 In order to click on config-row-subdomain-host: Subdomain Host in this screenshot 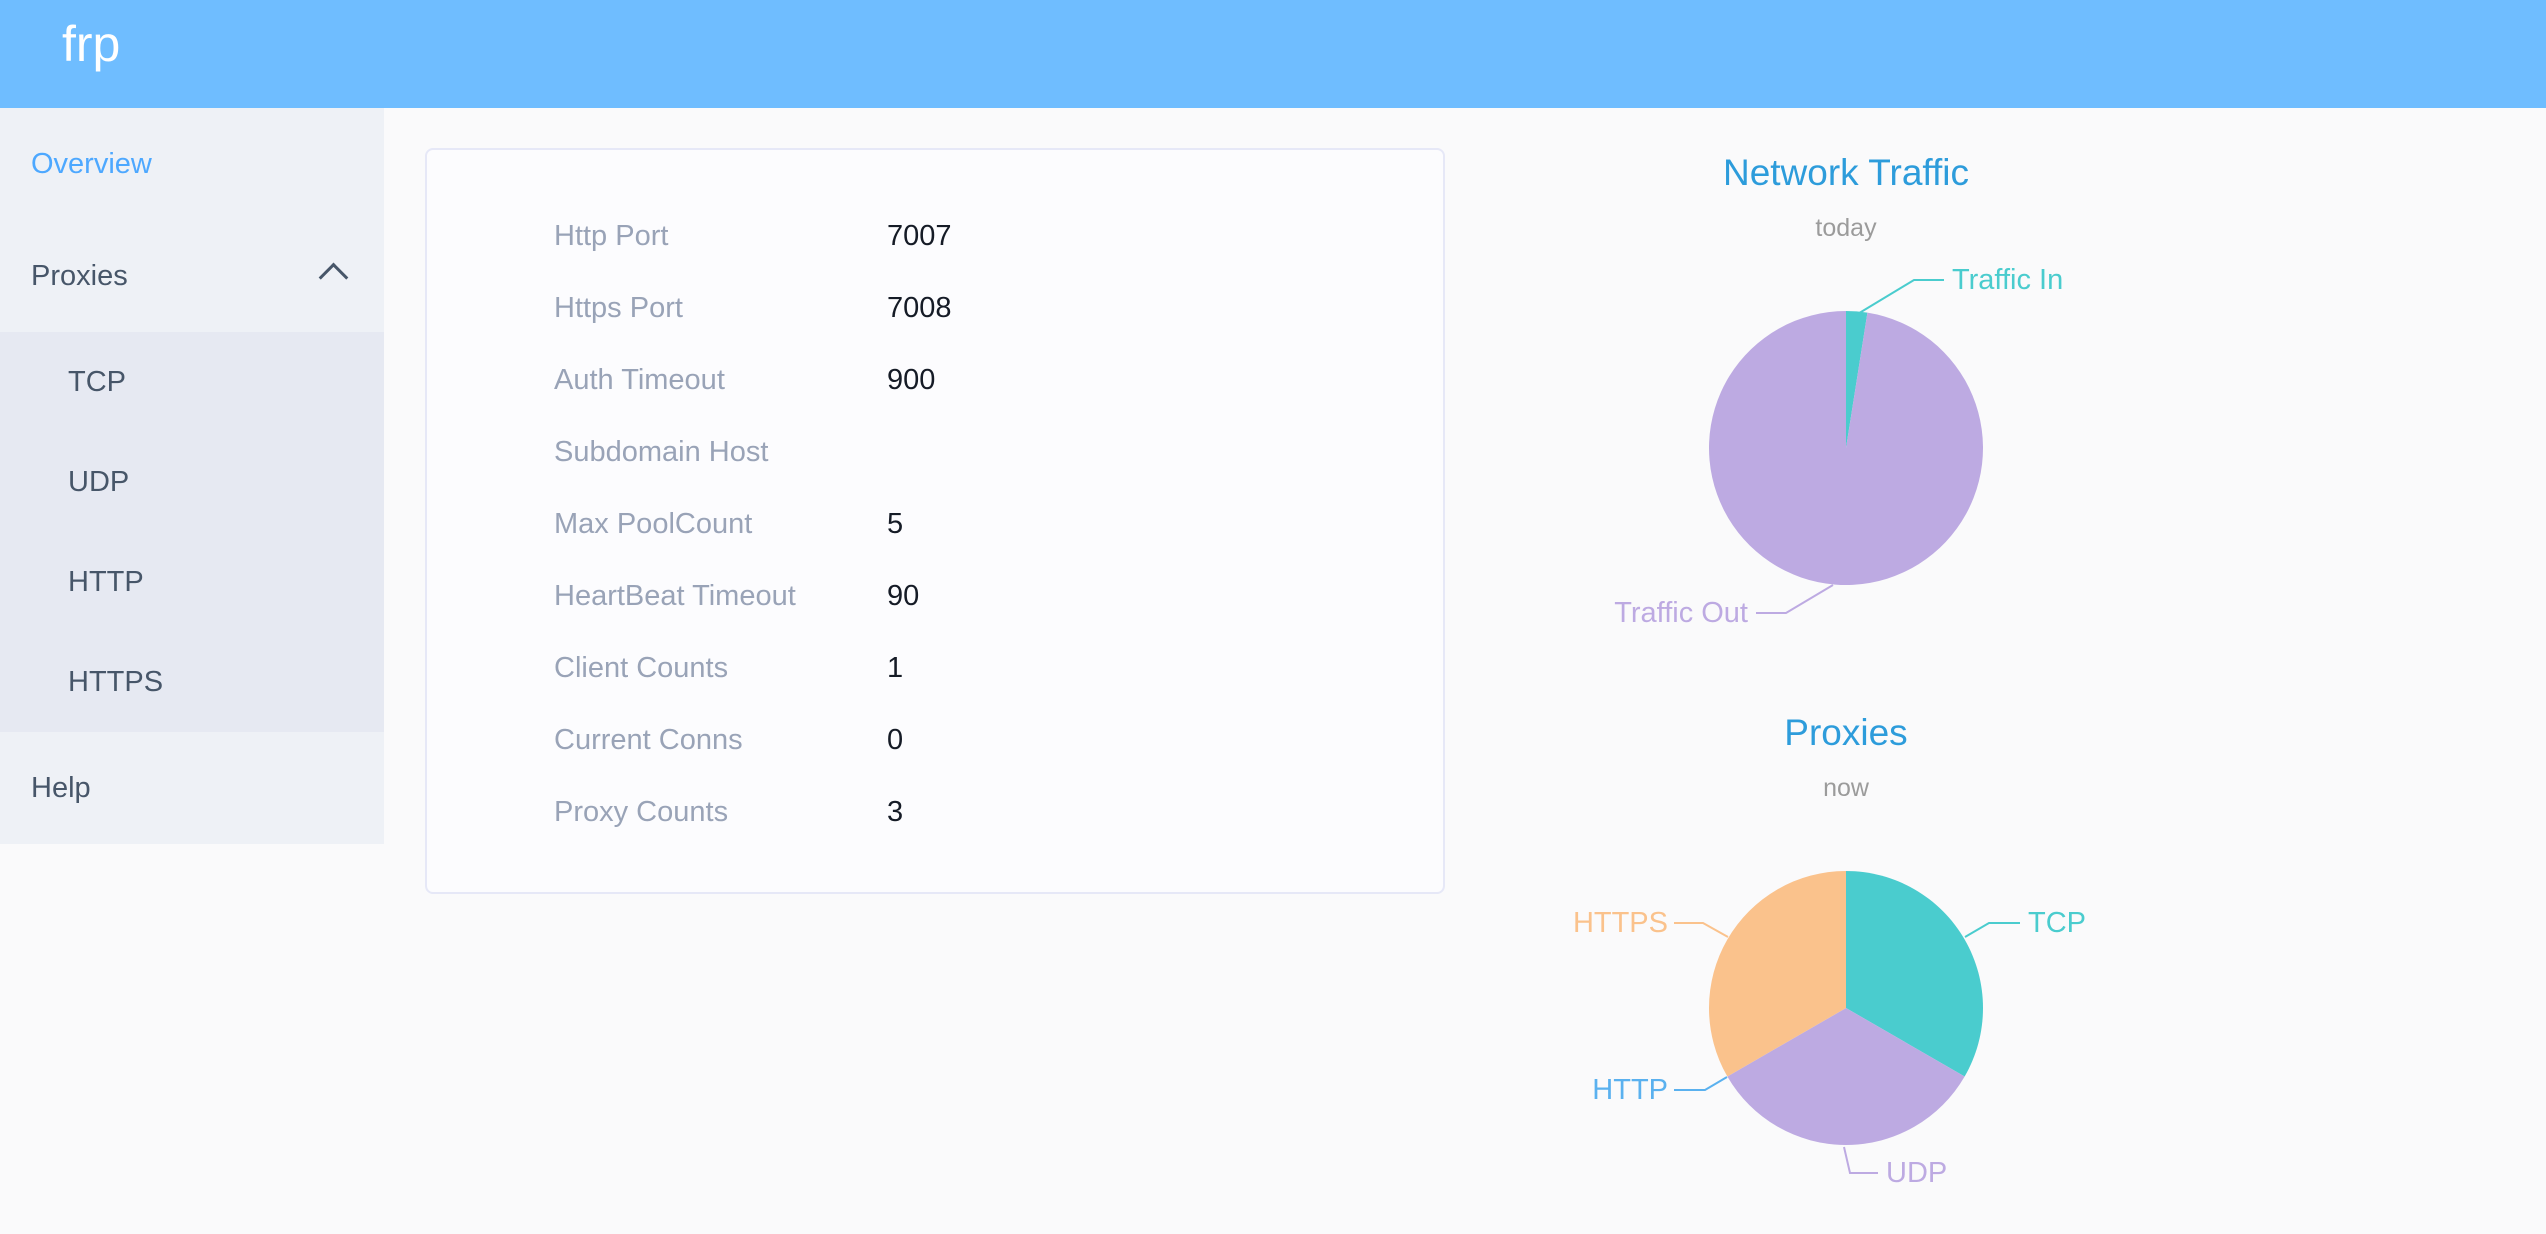, I will do `click(935, 452)`.